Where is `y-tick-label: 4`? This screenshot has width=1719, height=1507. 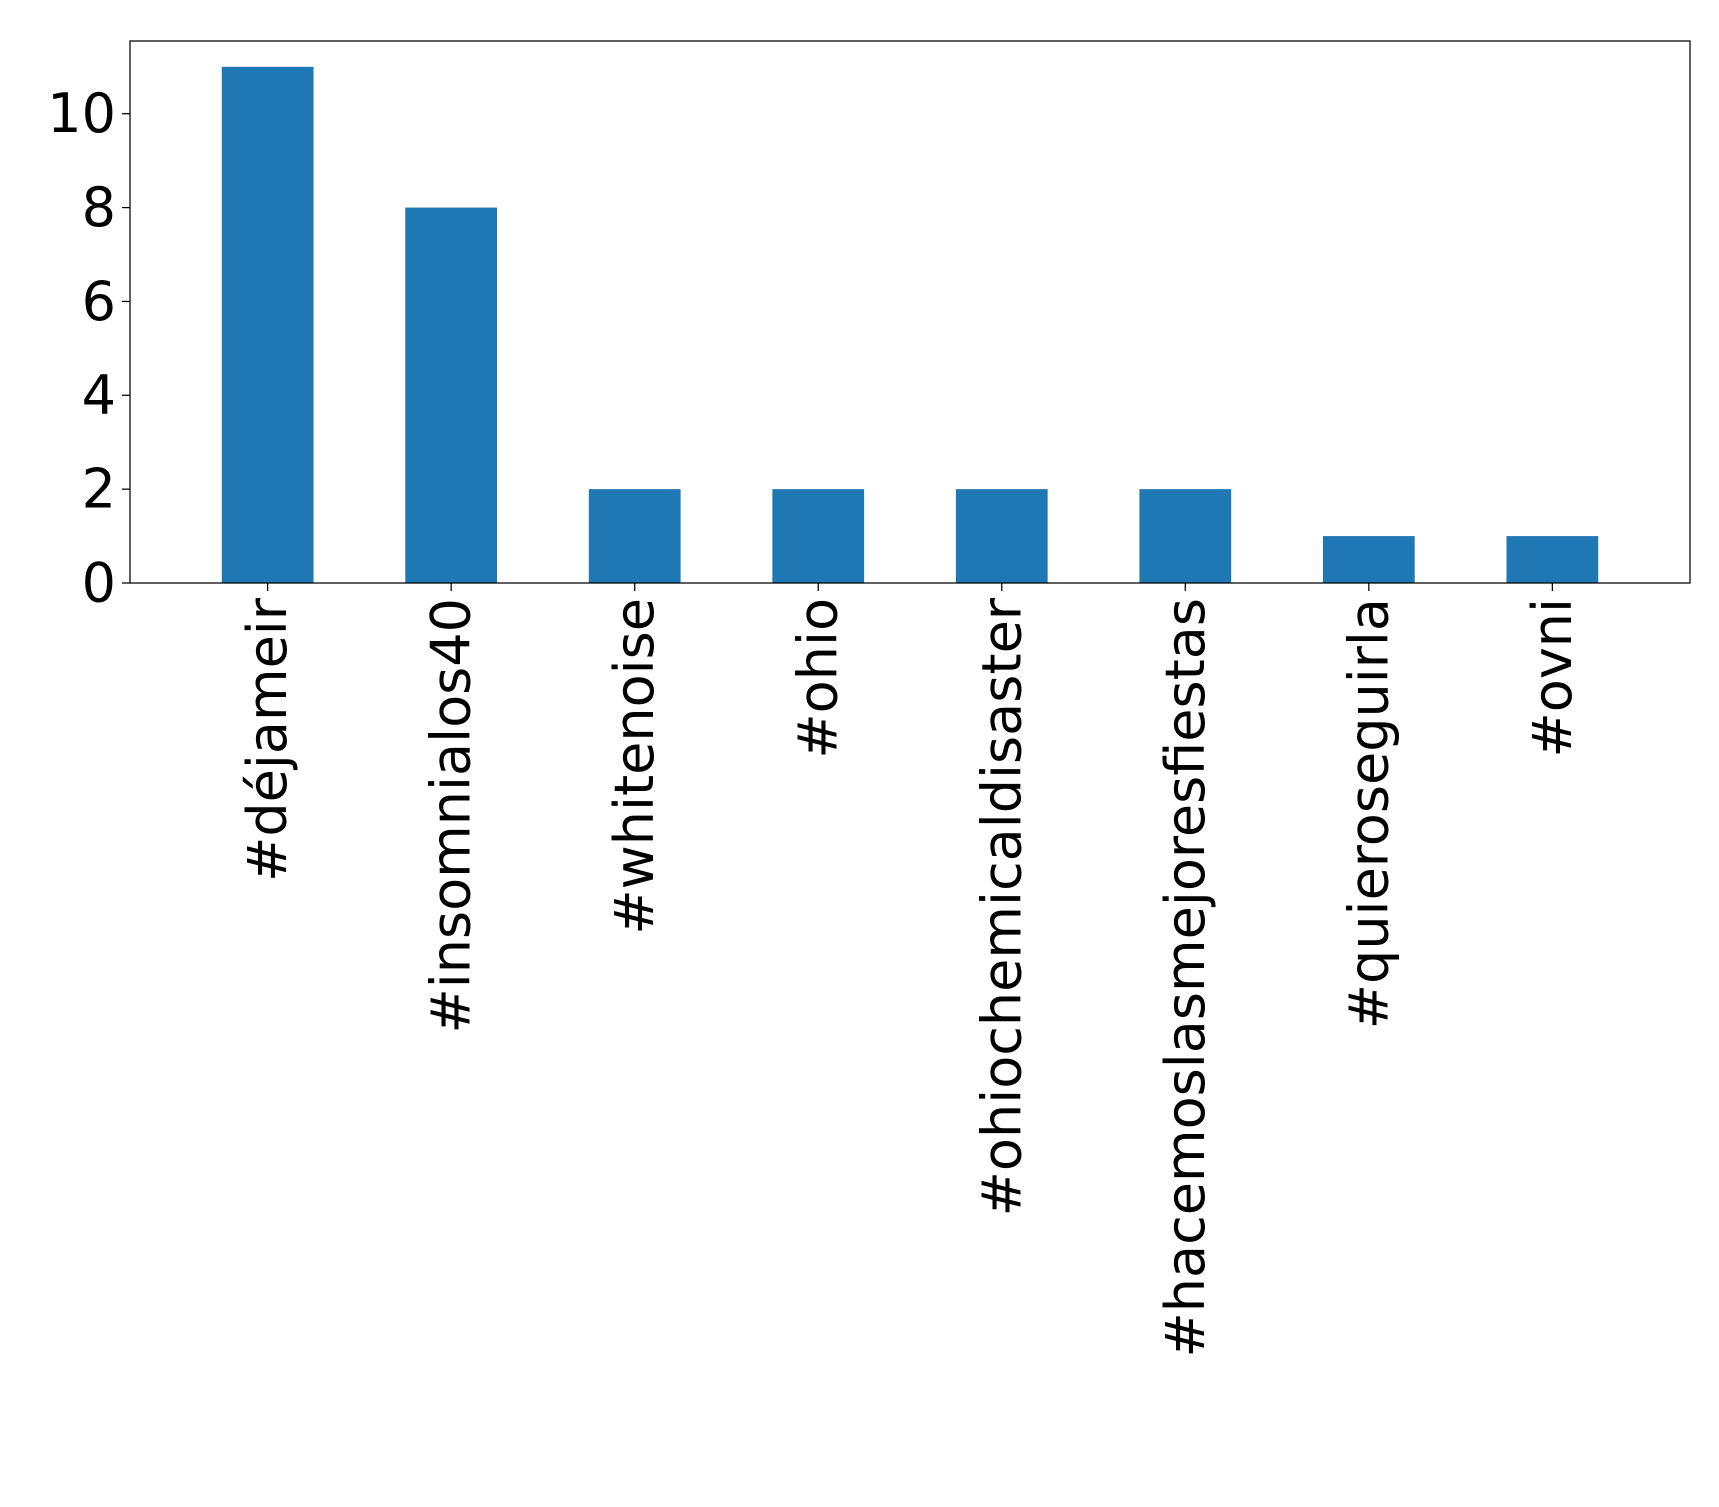 y-tick-label: 4 is located at coordinates (99, 395).